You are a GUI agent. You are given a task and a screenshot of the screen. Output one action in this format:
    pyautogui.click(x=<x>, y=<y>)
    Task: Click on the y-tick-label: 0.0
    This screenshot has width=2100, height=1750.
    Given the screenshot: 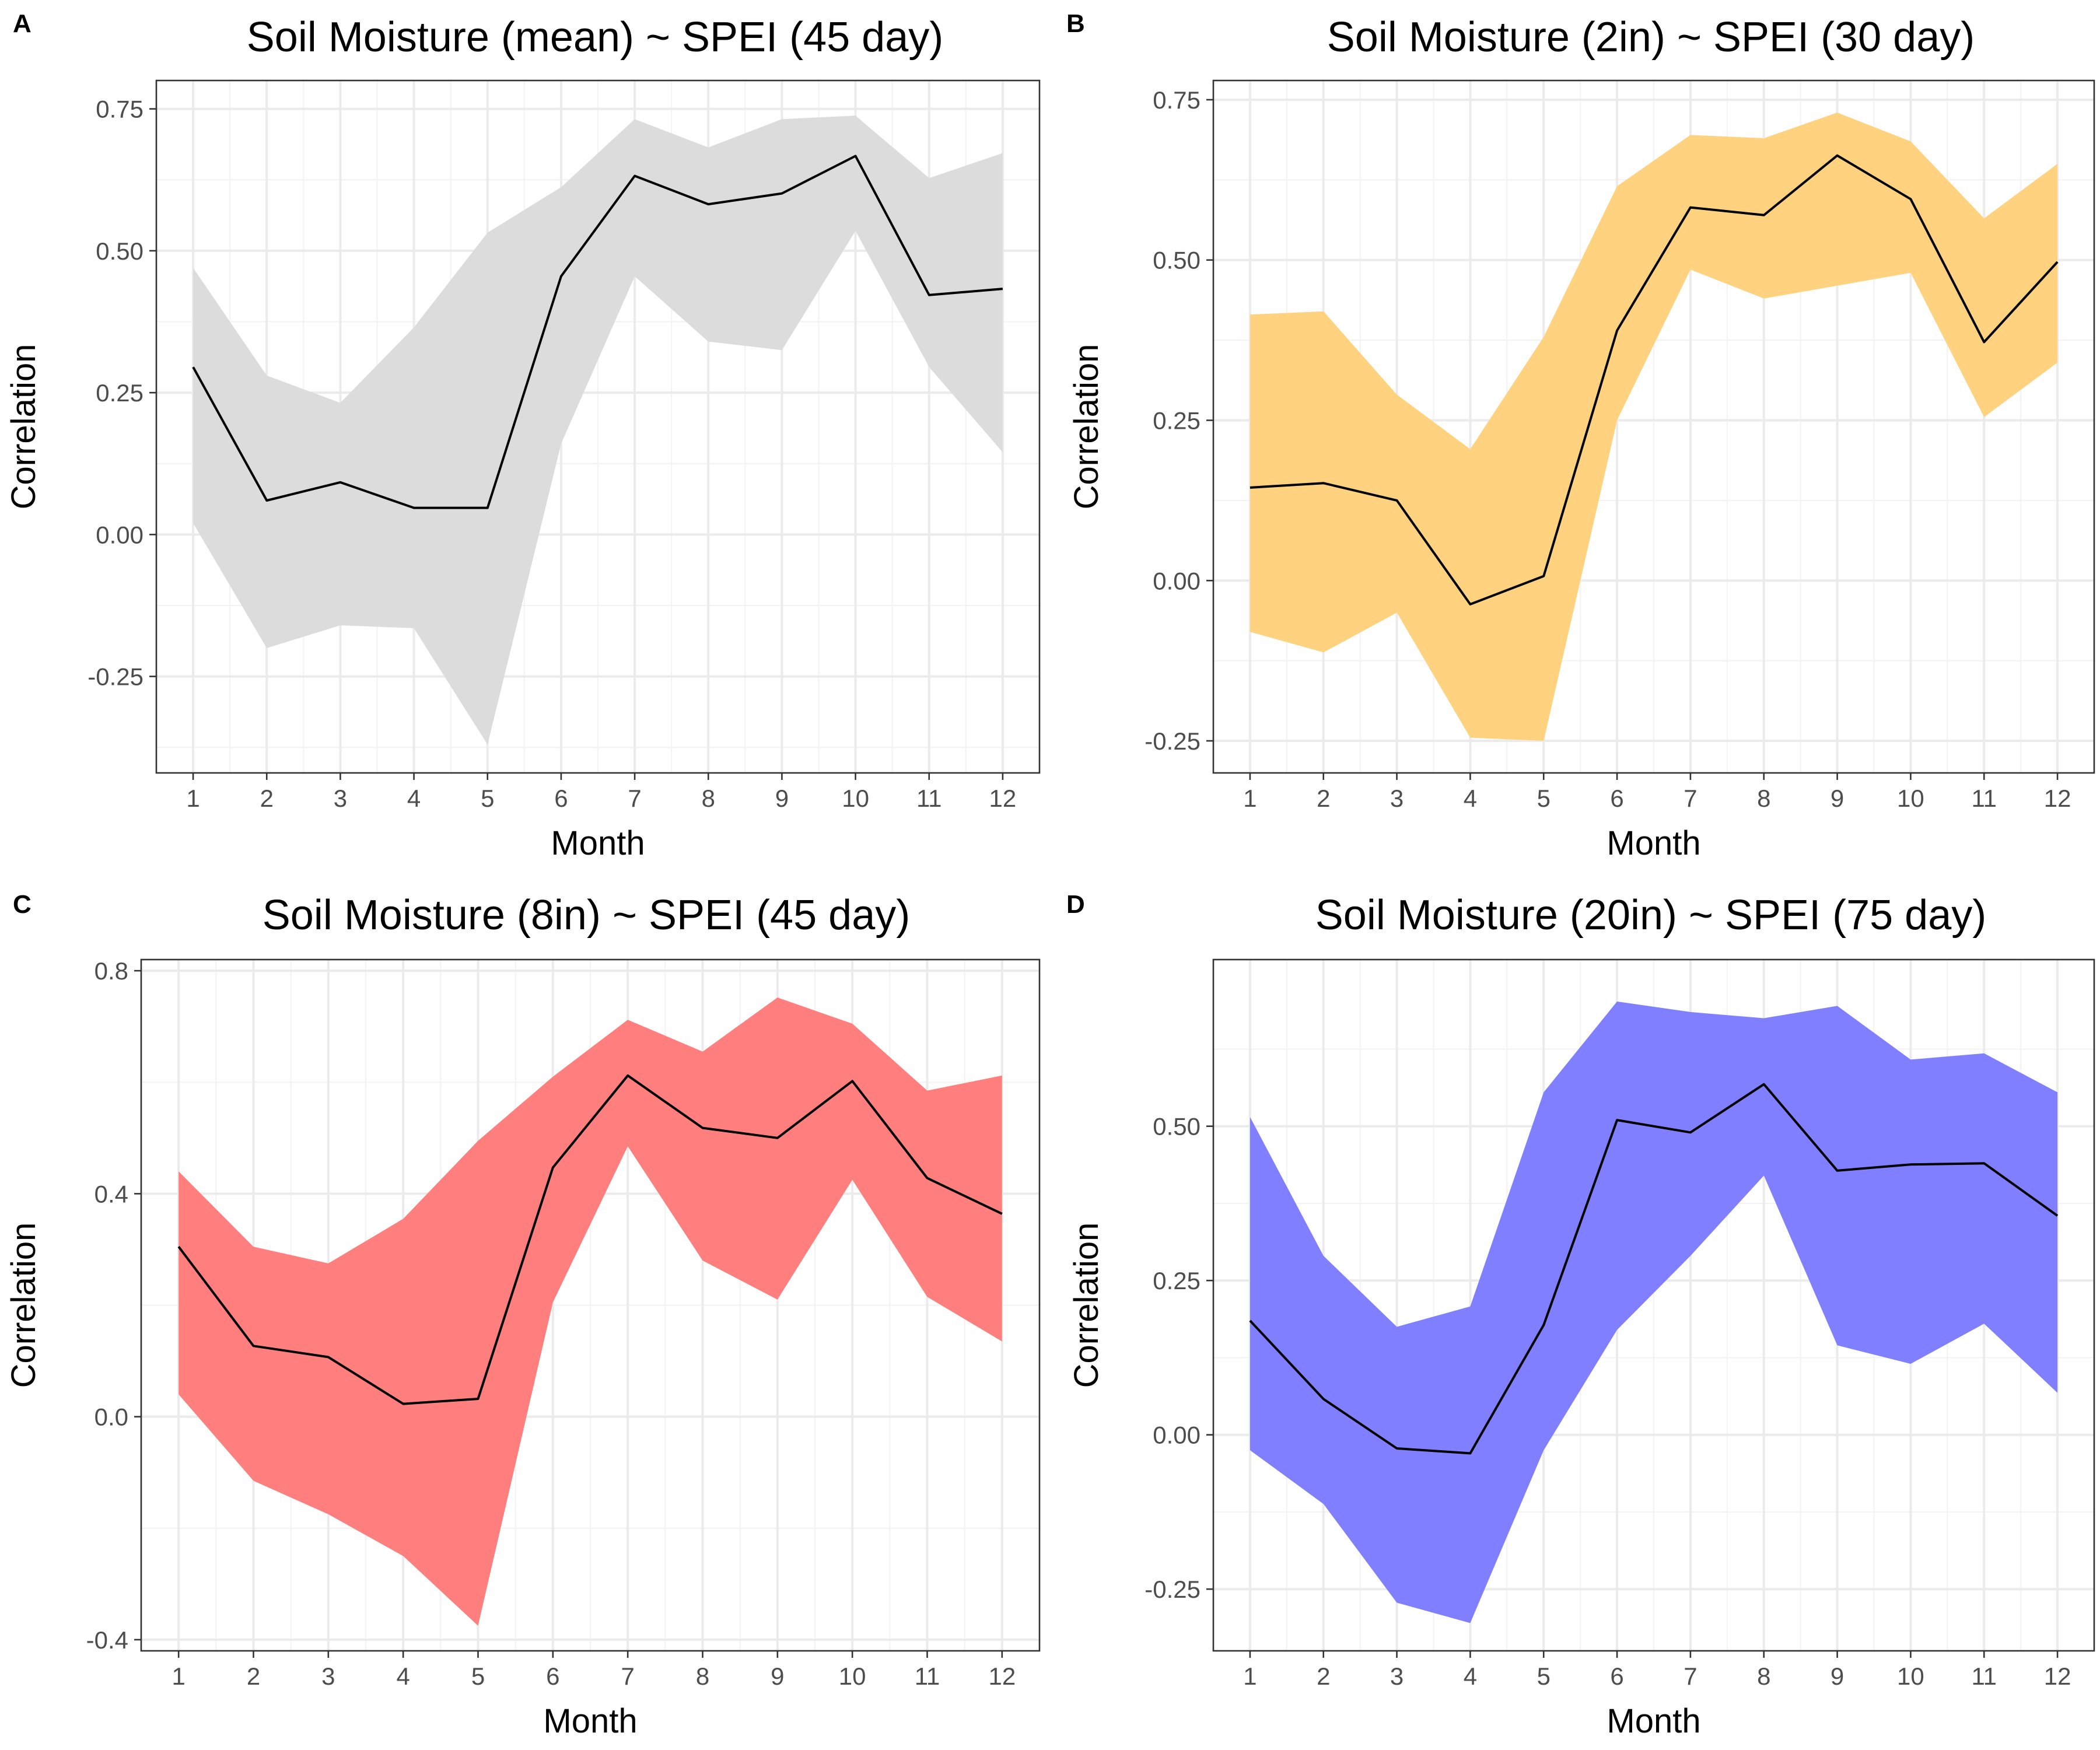 What is the action you would take?
    pyautogui.click(x=111, y=1417)
    